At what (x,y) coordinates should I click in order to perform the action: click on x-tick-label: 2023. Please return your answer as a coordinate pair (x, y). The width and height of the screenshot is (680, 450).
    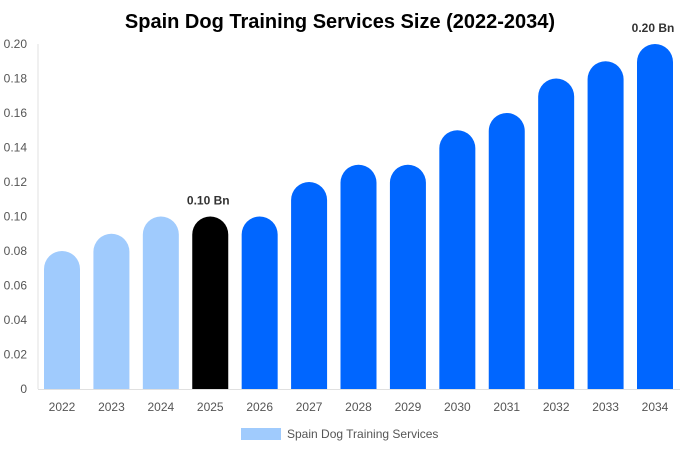
    Looking at the image, I should click on (111, 407).